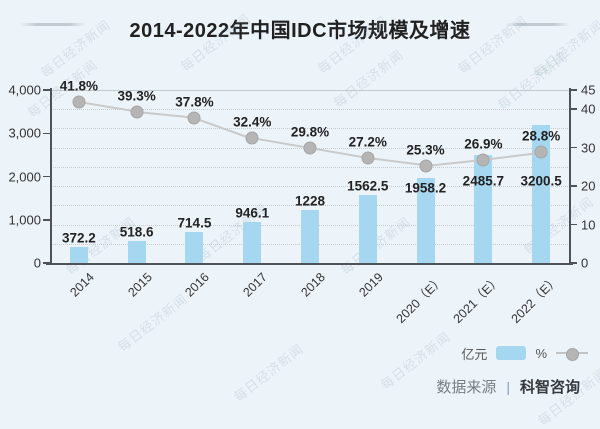  Describe the element at coordinates (474, 354) in the screenshot. I see `legend-bar-label: 亿元` at that location.